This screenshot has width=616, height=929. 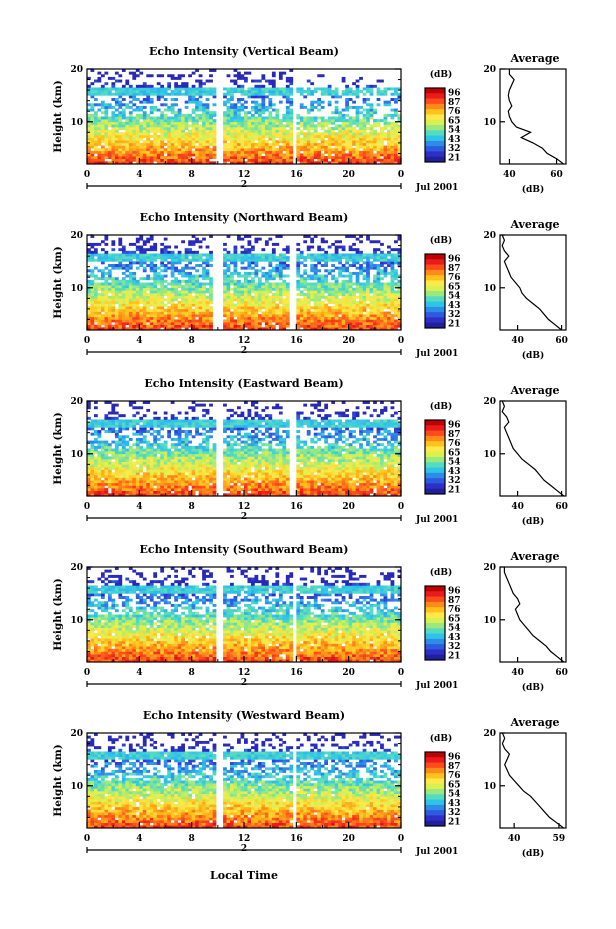 I want to click on colorbar-label: 43, so click(x=454, y=638).